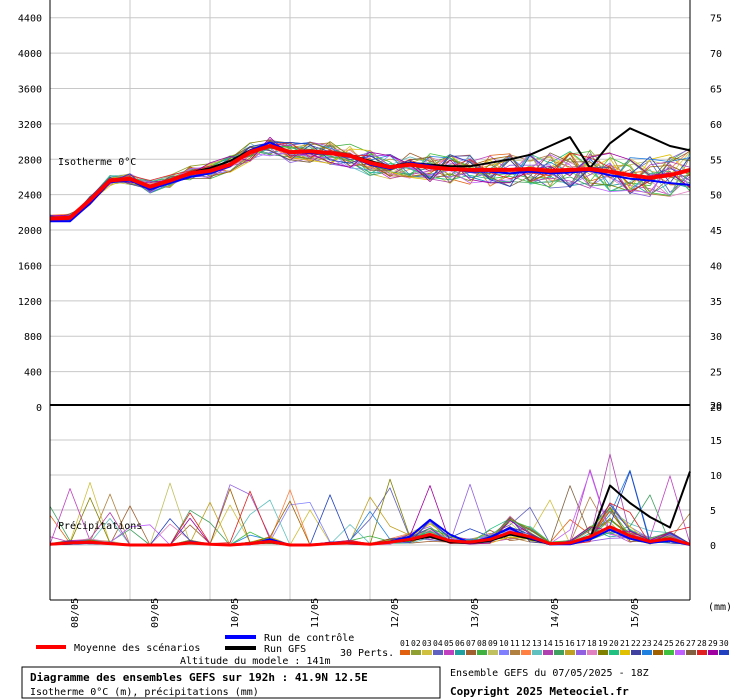 This screenshot has width=740, height=700. What do you see at coordinates (625, 643) in the screenshot?
I see `pert-number-label: 21` at bounding box center [625, 643].